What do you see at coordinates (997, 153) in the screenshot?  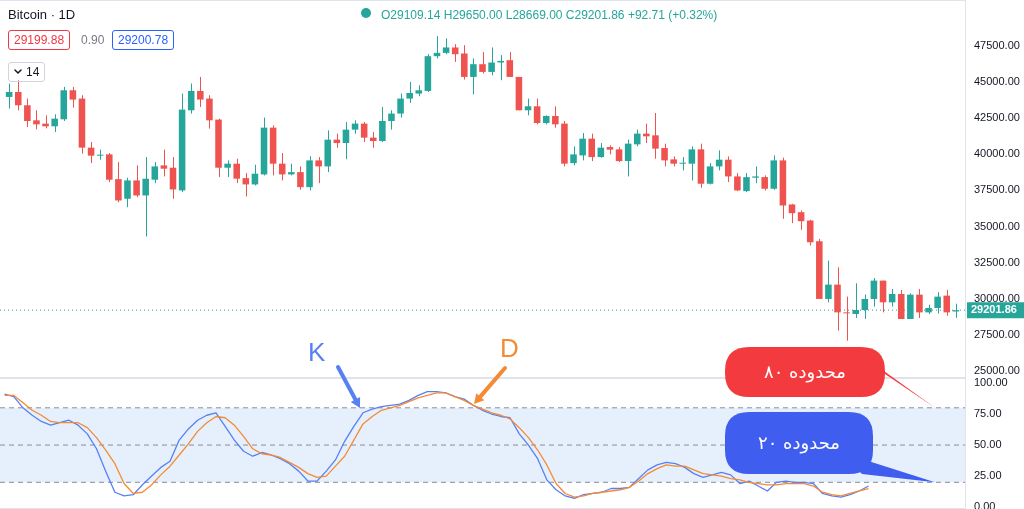 I see `y-tick-label: 40000.00` at bounding box center [997, 153].